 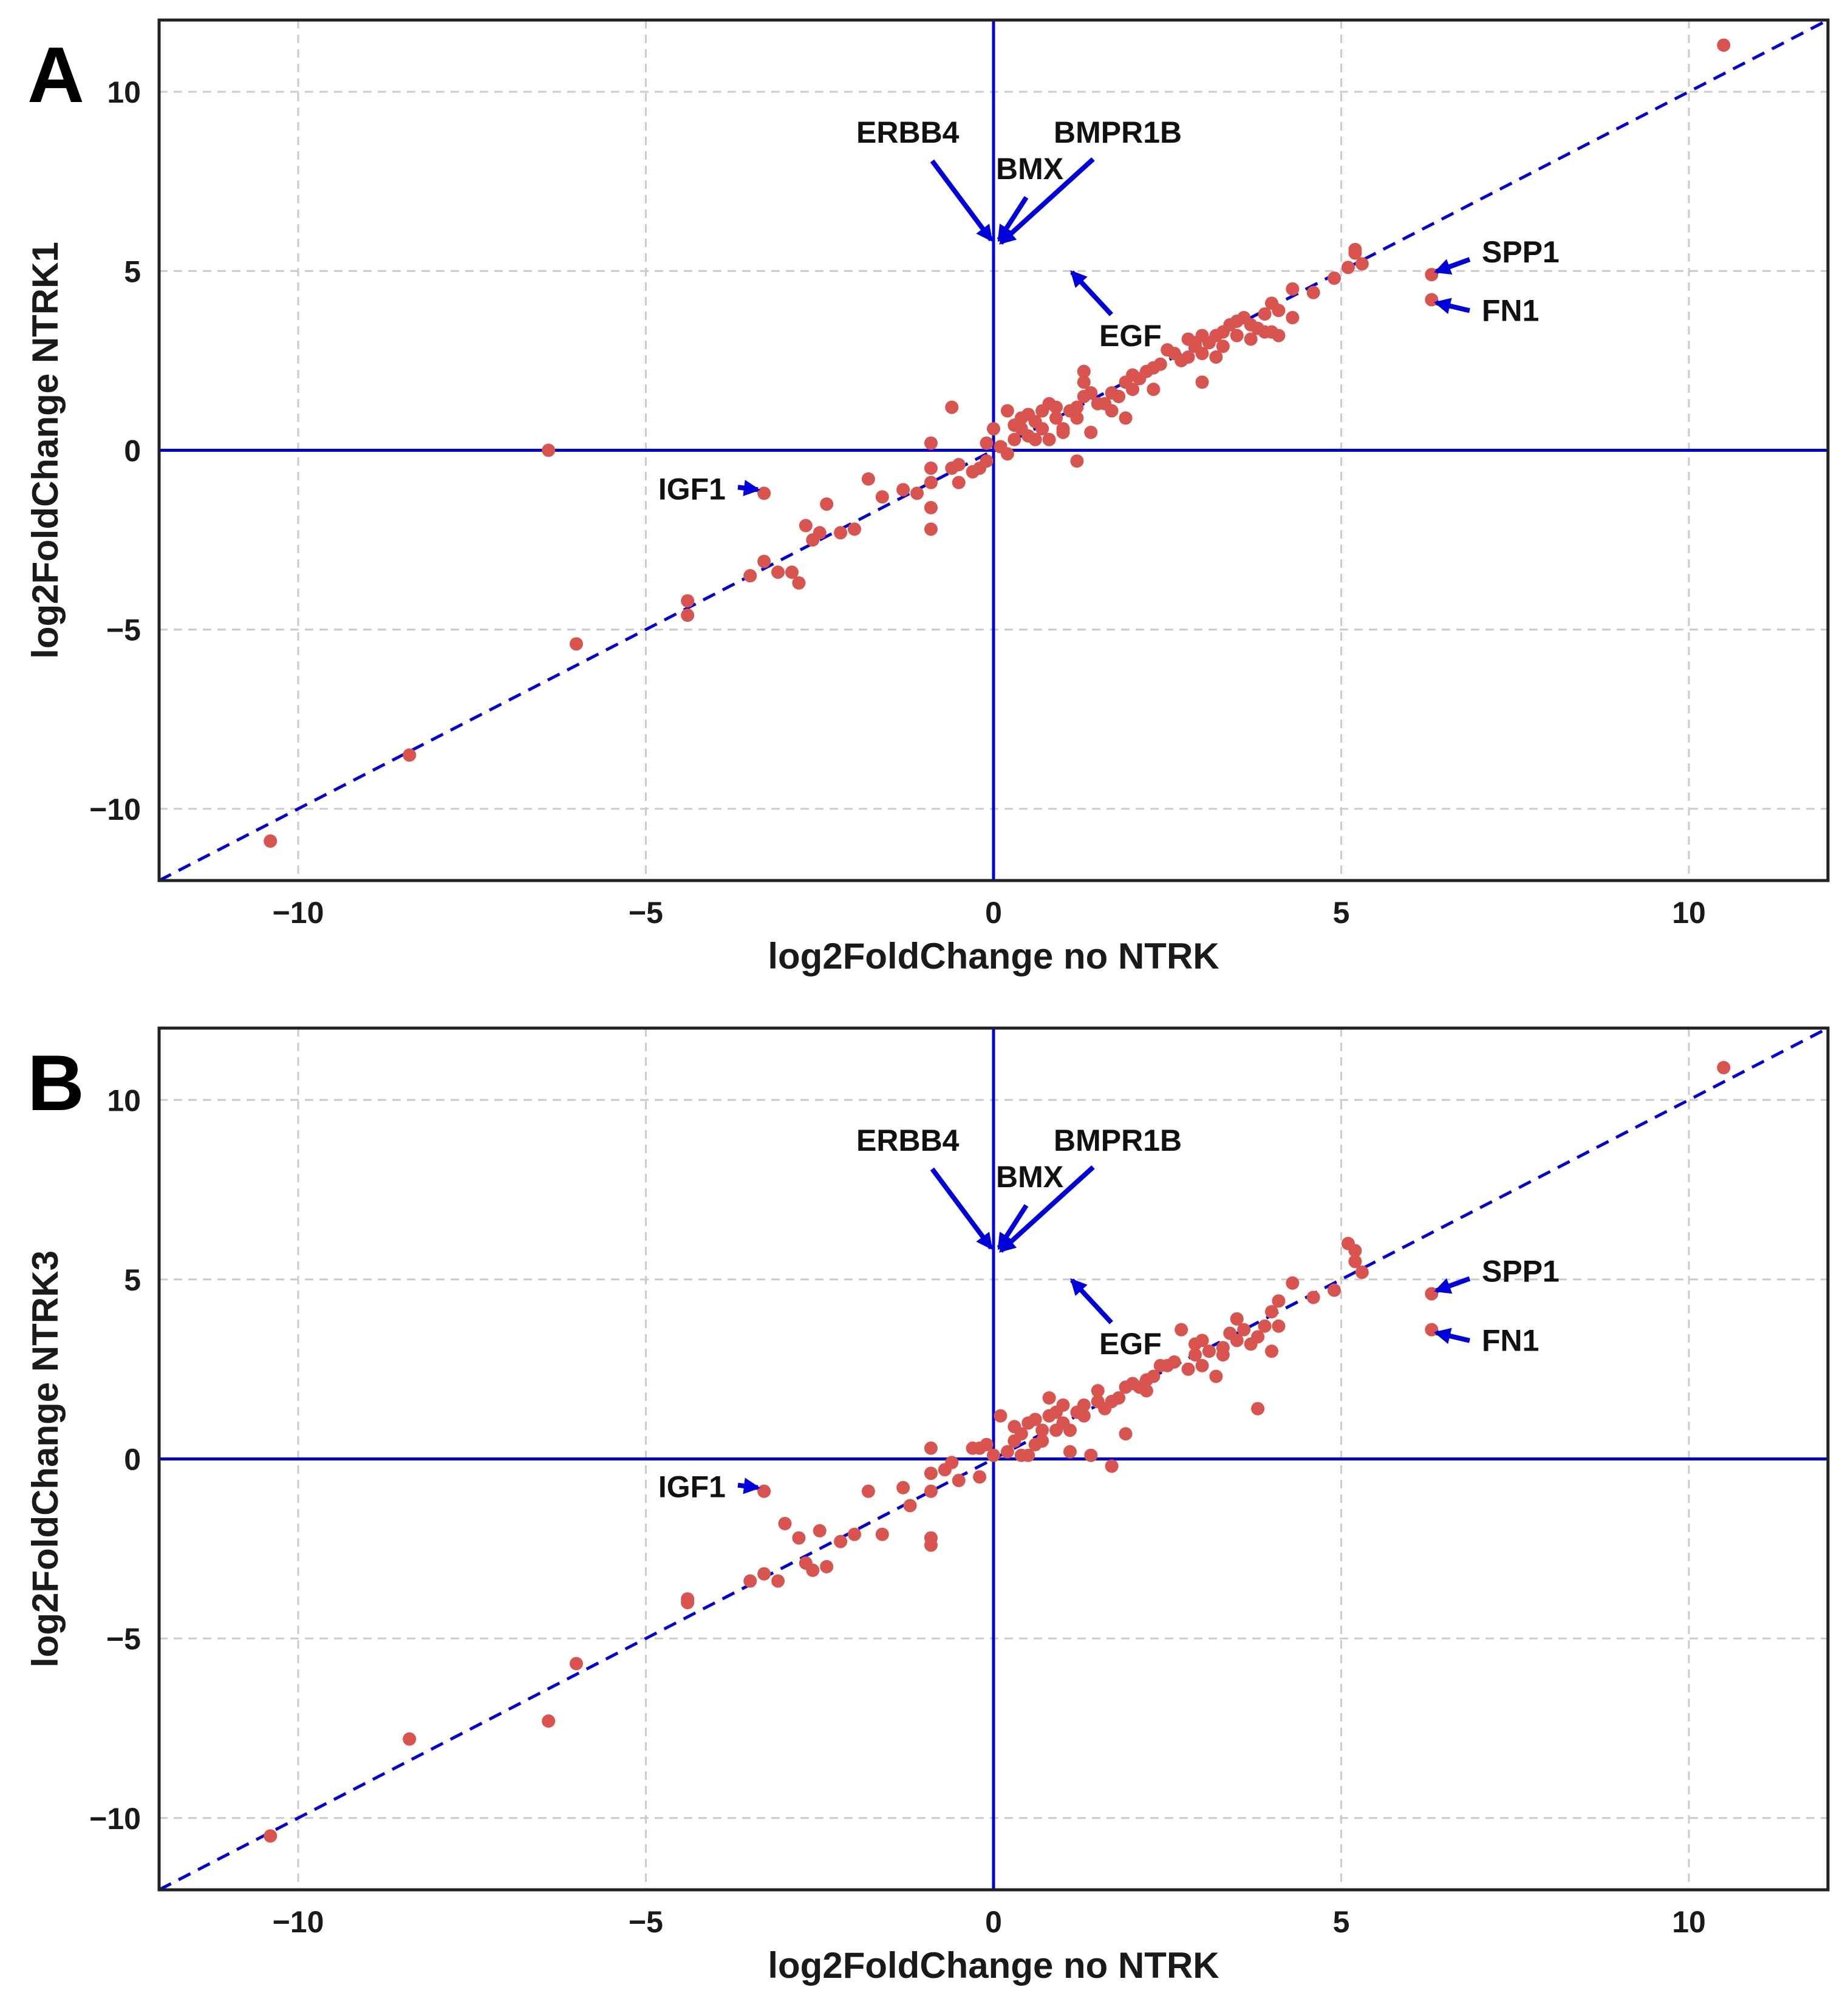 What do you see at coordinates (962, 200) in the screenshot?
I see `erbb4-annotation-arrow` at bounding box center [962, 200].